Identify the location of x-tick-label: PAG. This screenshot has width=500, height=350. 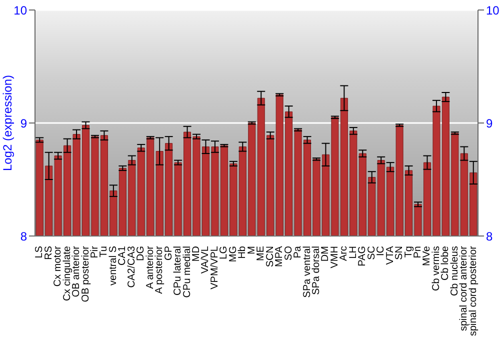
(362, 256).